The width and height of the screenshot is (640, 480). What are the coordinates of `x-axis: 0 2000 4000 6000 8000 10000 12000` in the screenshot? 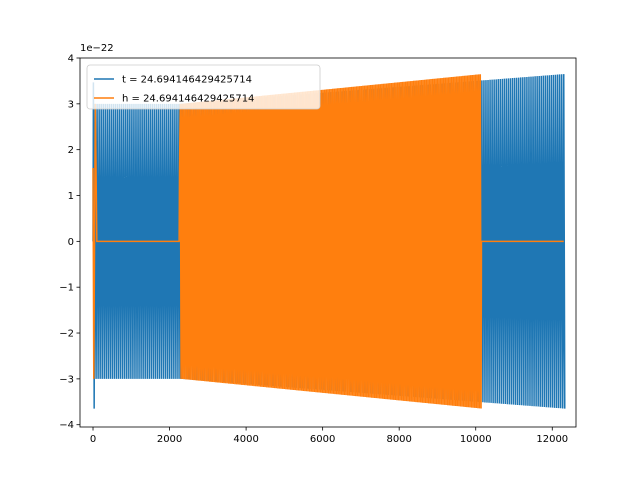 It's located at (329, 436).